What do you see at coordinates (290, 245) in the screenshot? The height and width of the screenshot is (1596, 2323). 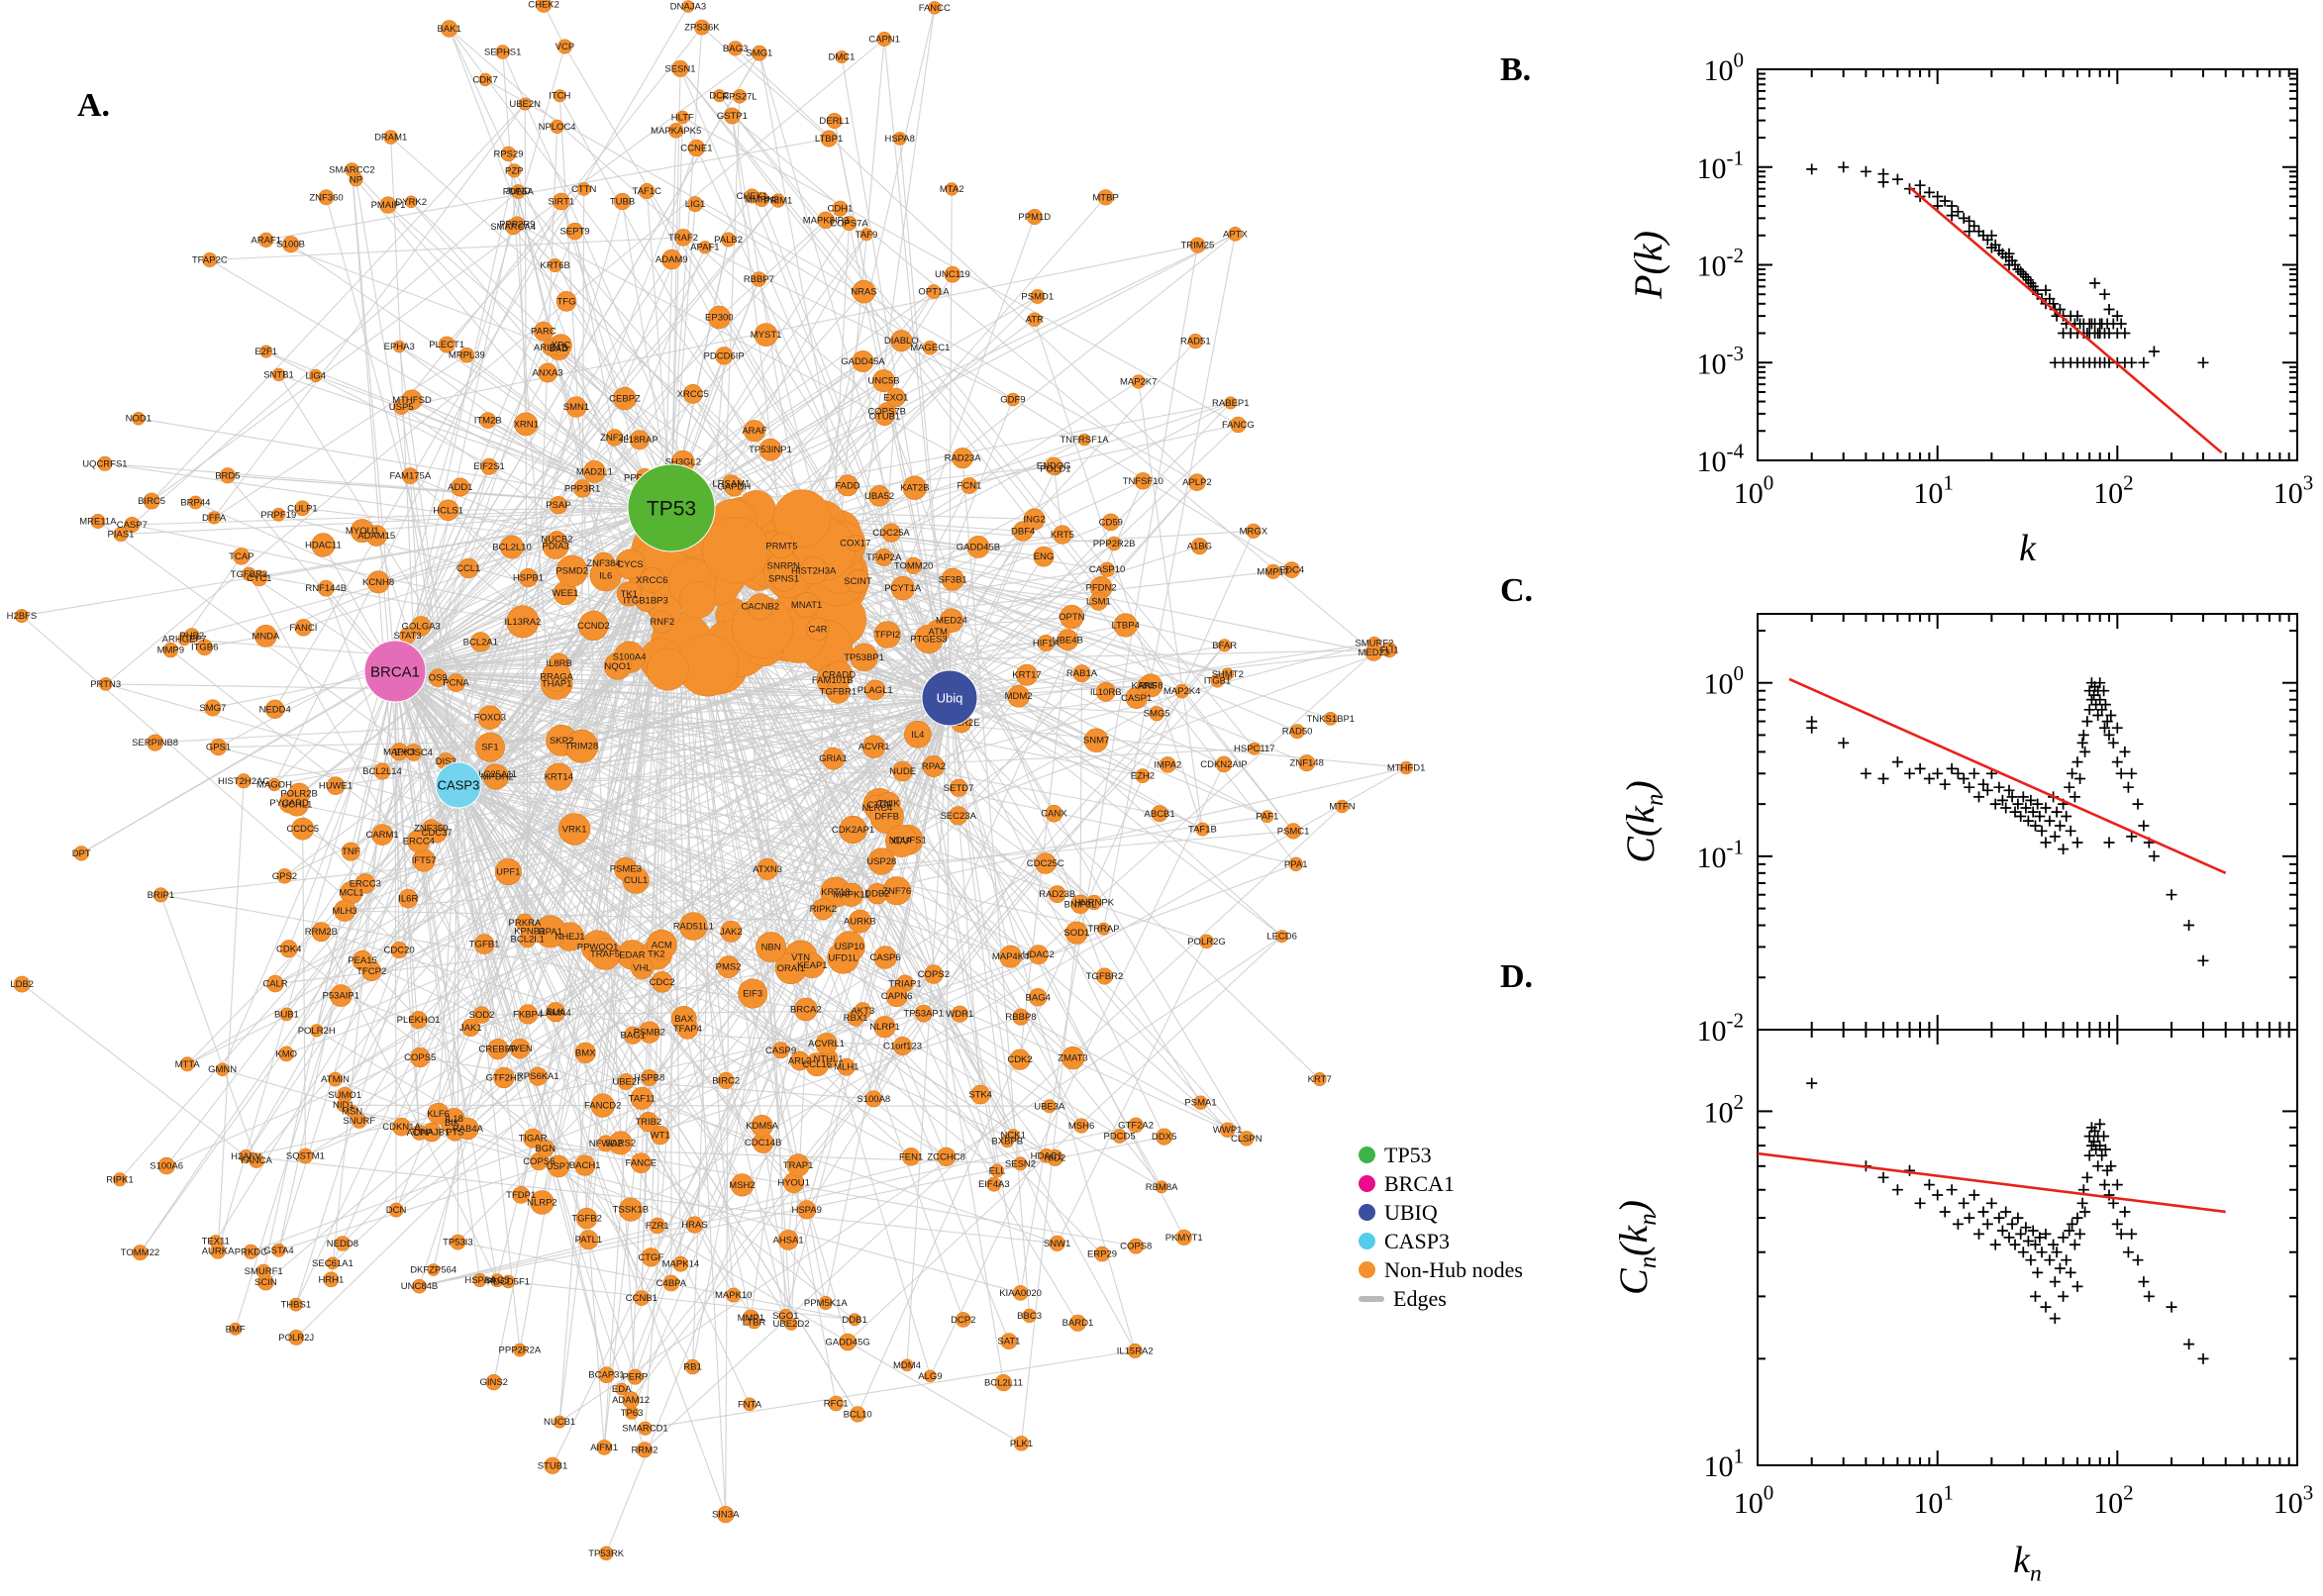 I see `svg-text: S100B` at bounding box center [290, 245].